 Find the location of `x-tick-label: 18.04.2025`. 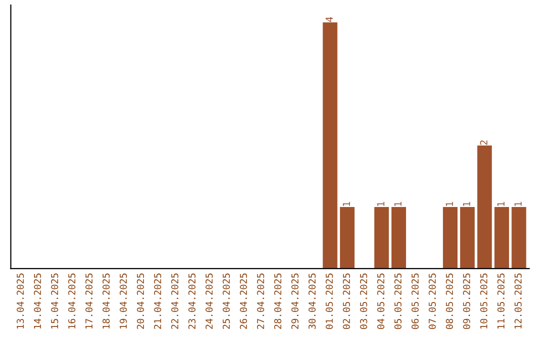

x-tick-label: 18.04.2025 is located at coordinates (106, 301).